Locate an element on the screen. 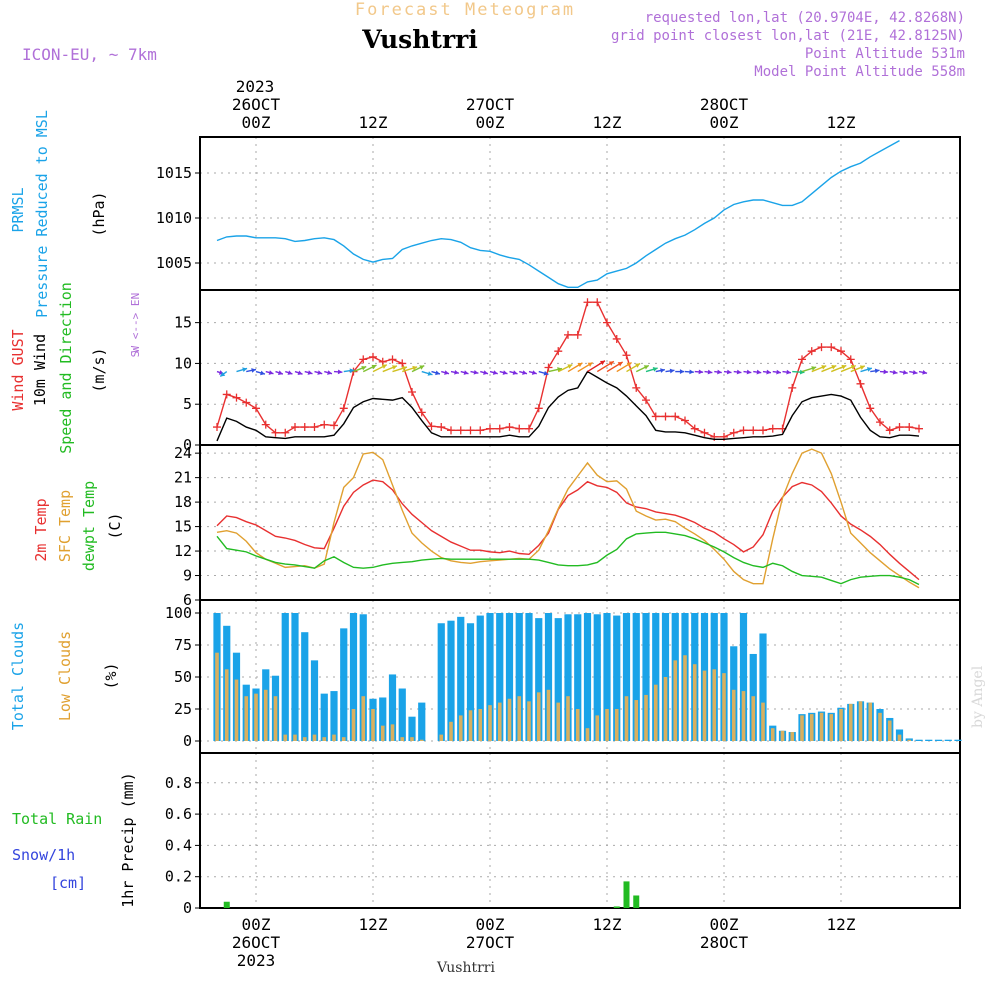 Image resolution: width=1000 pixels, height=1004 pixels. top-time-label: 00Z is located at coordinates (256, 122).